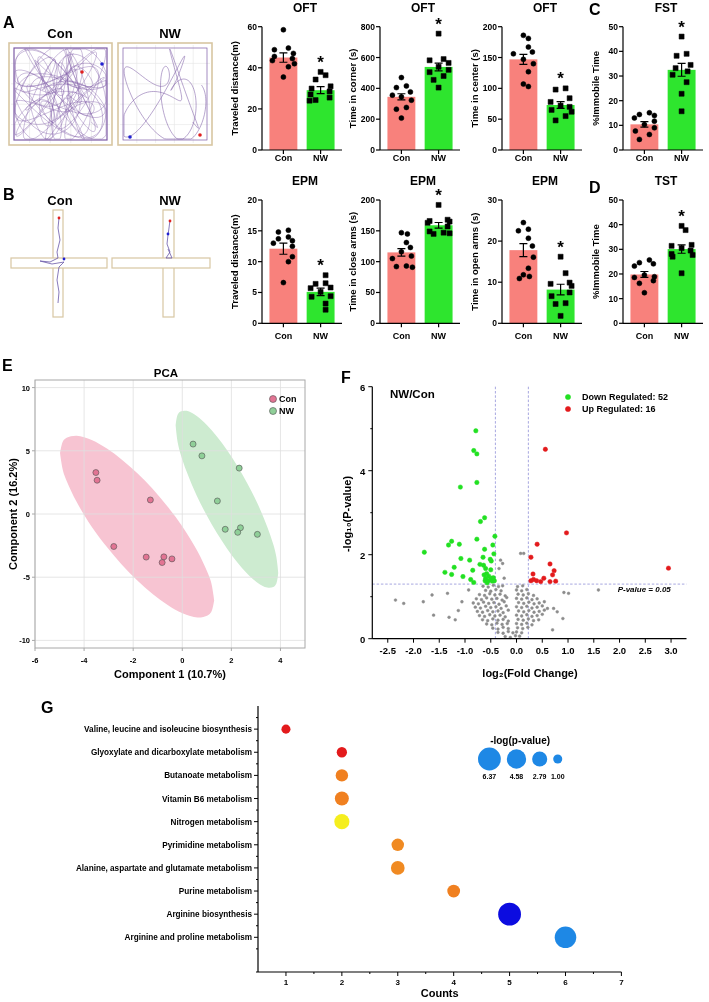  Describe the element at coordinates (595, 88) in the screenshot. I see `y-axis-title: %Immobile Time` at that location.